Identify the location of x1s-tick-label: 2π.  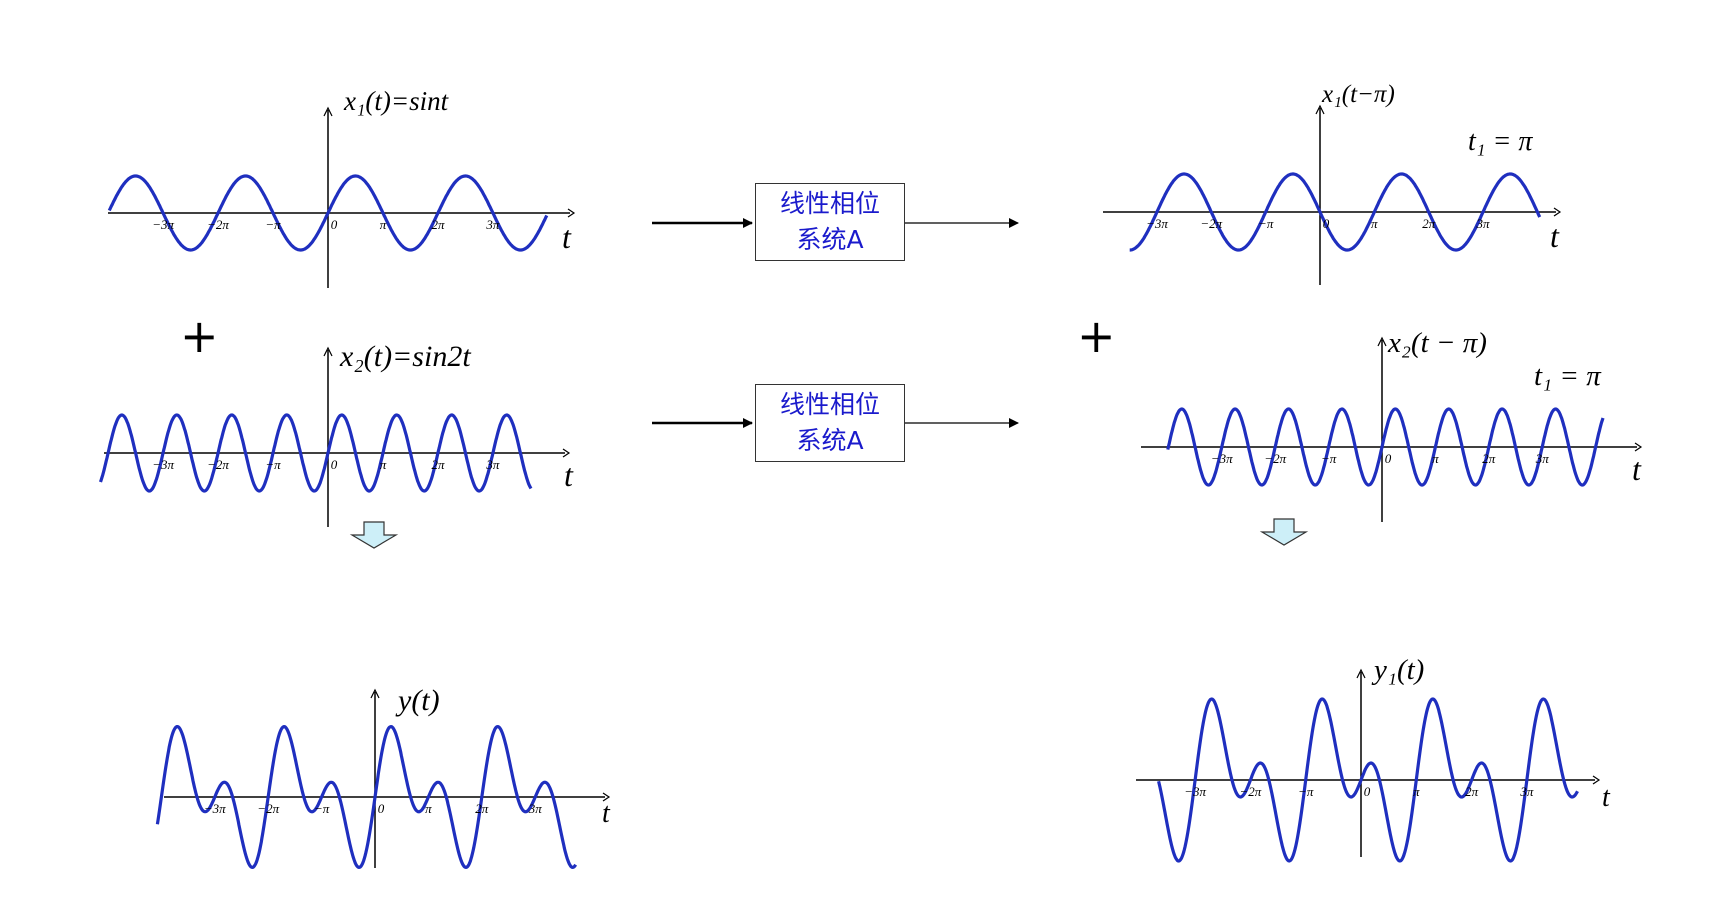
(1429, 223).